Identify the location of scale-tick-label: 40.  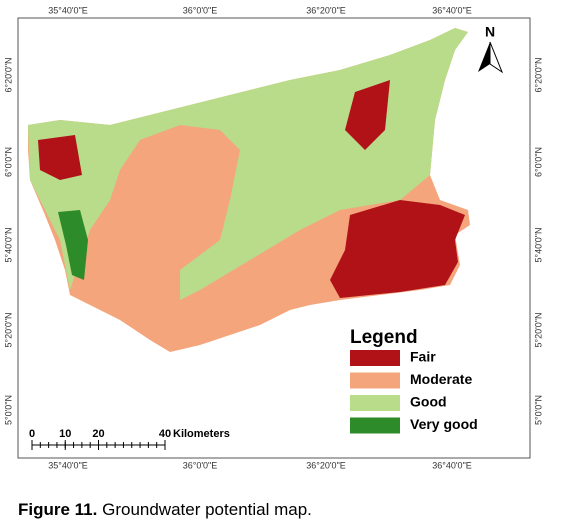
(165, 434).